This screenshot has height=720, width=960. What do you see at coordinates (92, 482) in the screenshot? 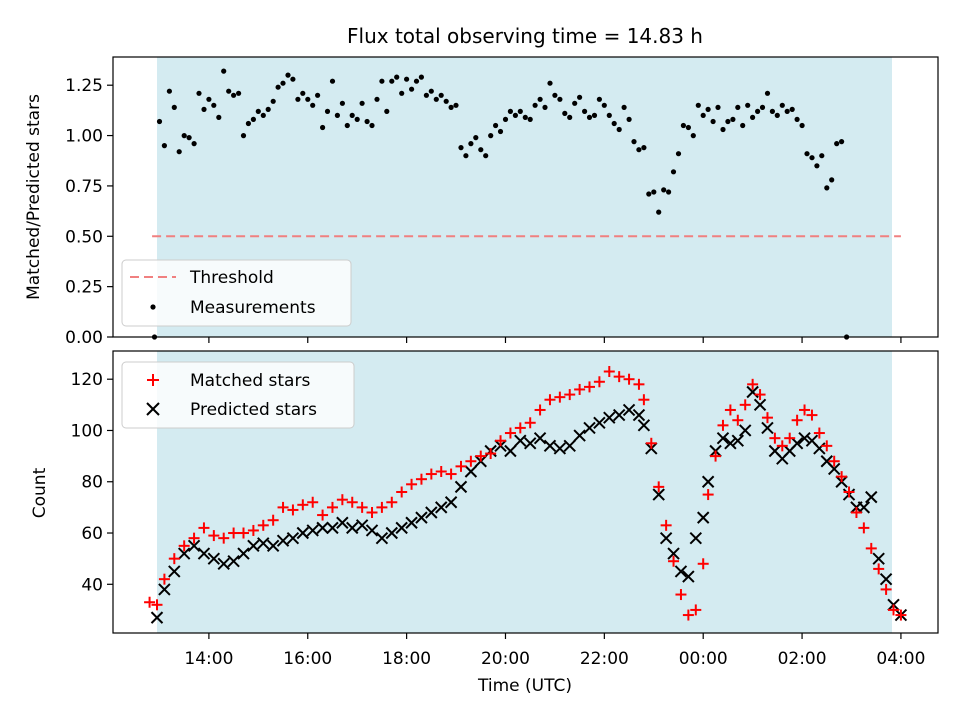
I see `bottom-y-ticks: 40 60 80 100 120` at bounding box center [92, 482].